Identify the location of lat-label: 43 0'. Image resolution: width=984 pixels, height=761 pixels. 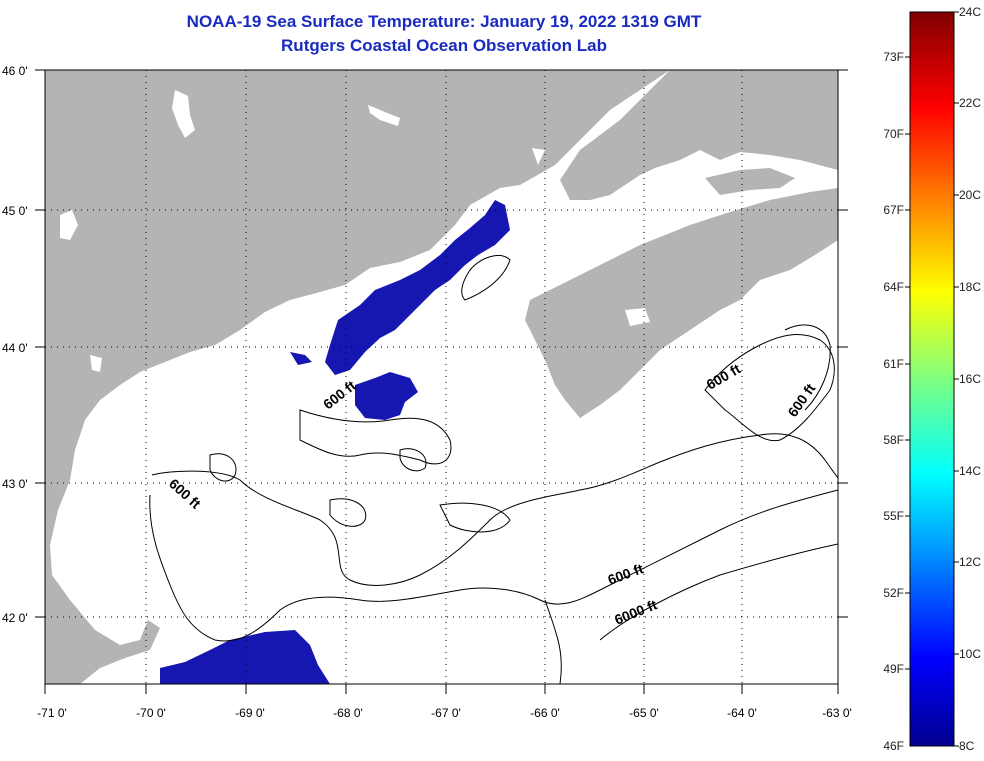
(15, 484).